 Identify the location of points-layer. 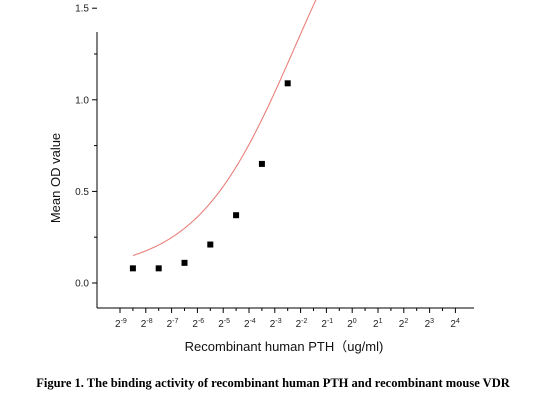
(210, 176).